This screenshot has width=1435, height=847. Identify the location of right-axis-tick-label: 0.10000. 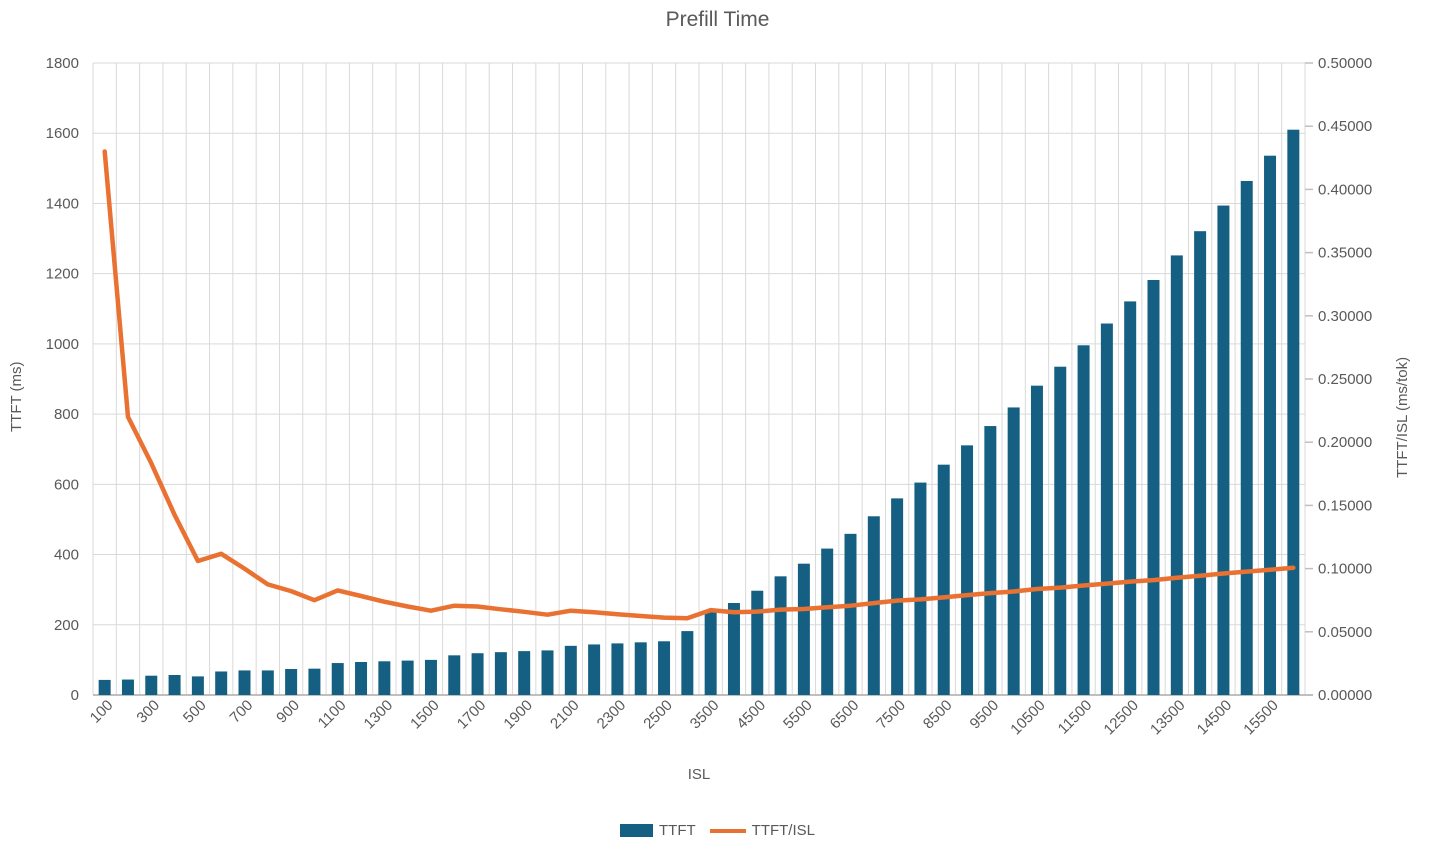
(1345, 569).